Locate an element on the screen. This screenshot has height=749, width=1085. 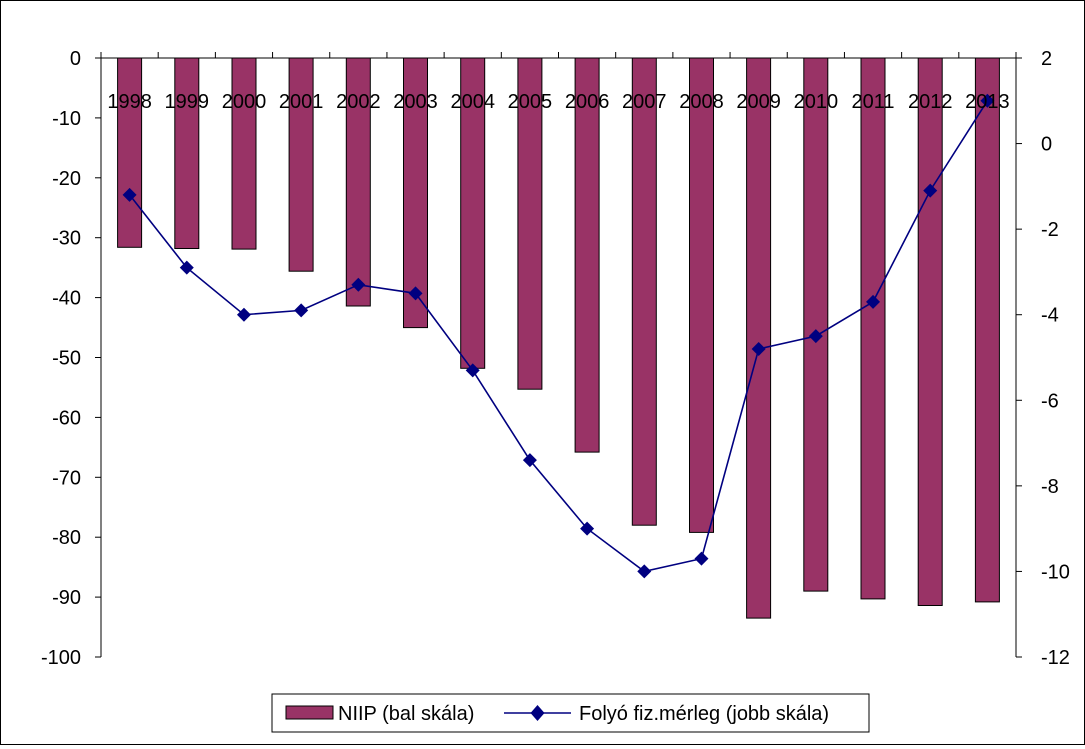
left-tick-label: -40 is located at coordinates (66, 299).